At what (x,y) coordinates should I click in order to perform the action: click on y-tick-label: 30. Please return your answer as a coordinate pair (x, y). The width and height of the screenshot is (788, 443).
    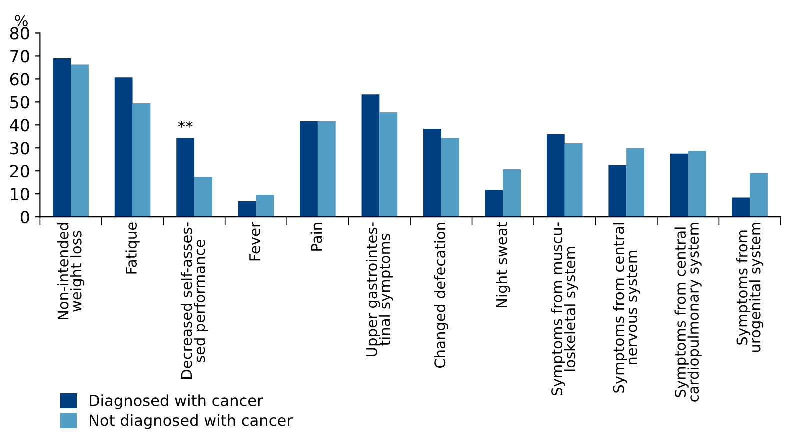
    Looking at the image, I should click on (20, 148).